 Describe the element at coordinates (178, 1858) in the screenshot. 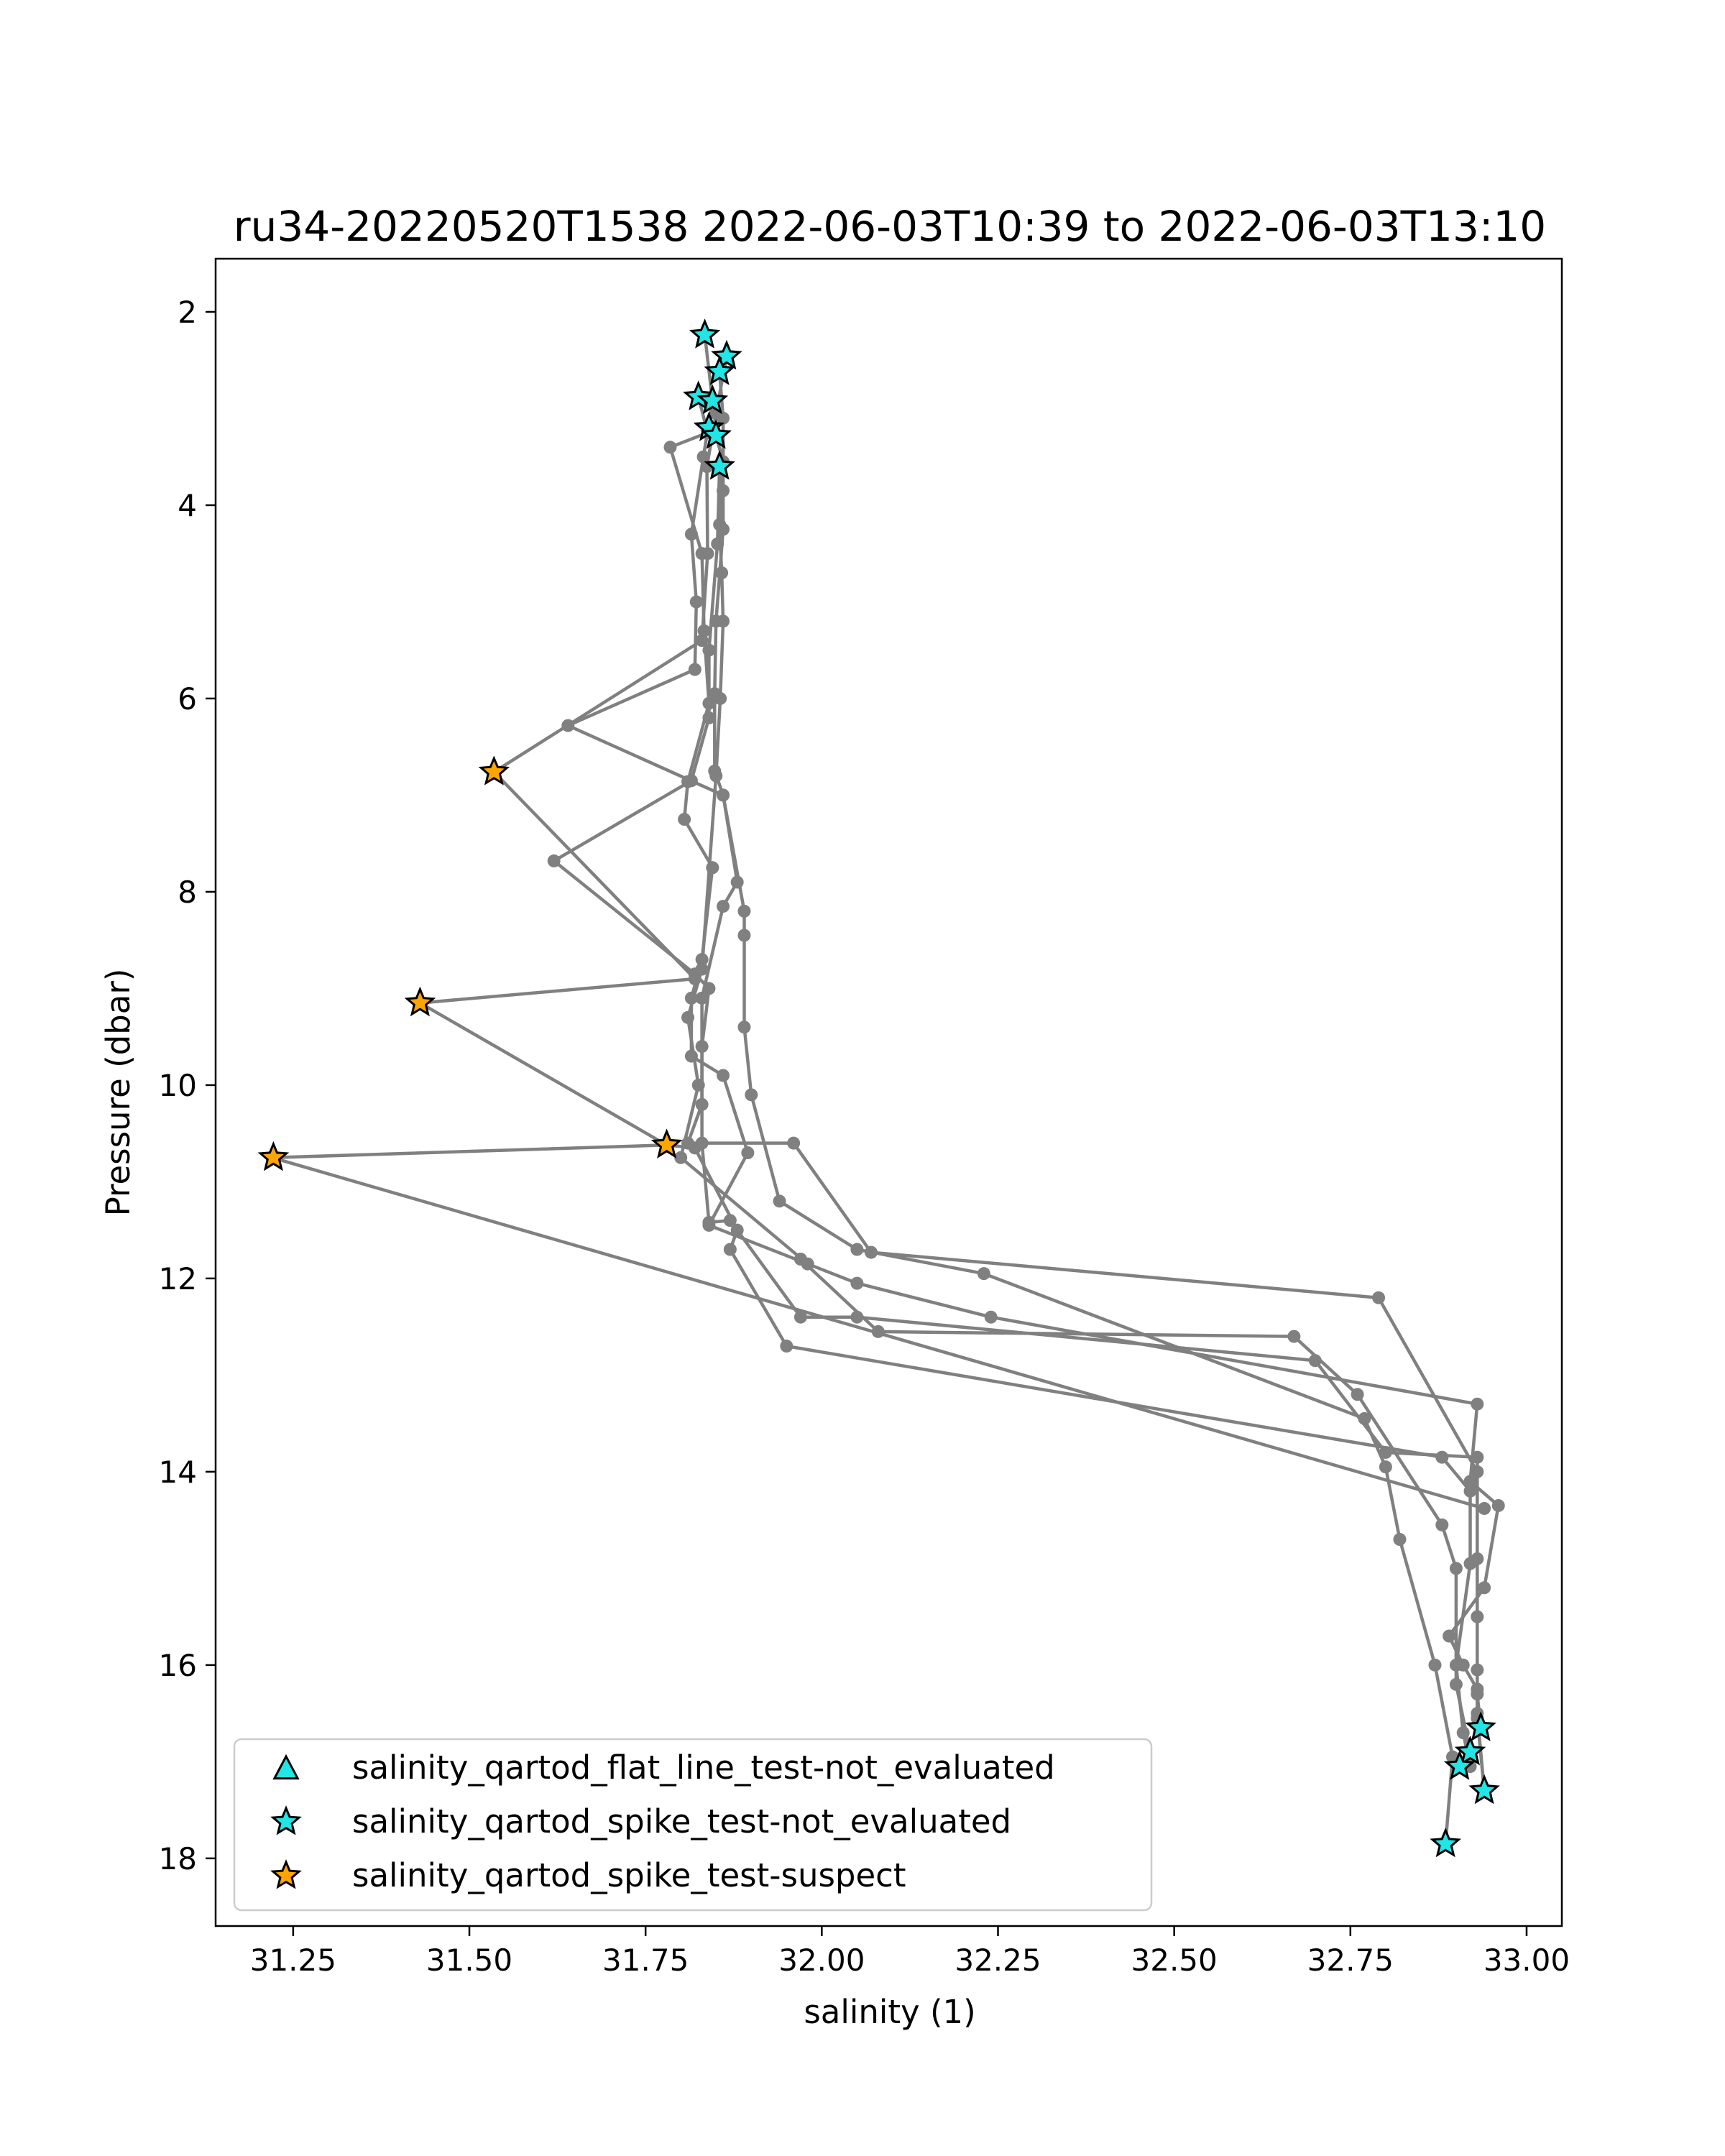

I see `y-tick-label: 18` at that location.